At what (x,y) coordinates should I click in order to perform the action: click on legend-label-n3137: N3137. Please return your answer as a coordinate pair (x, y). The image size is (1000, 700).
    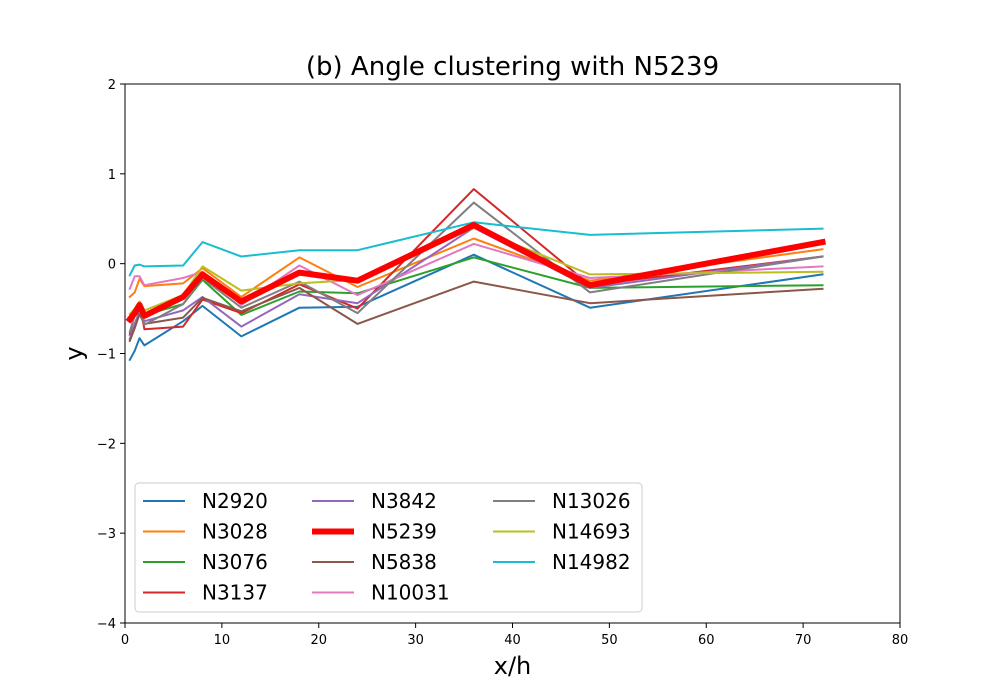
    Looking at the image, I should click on (235, 593).